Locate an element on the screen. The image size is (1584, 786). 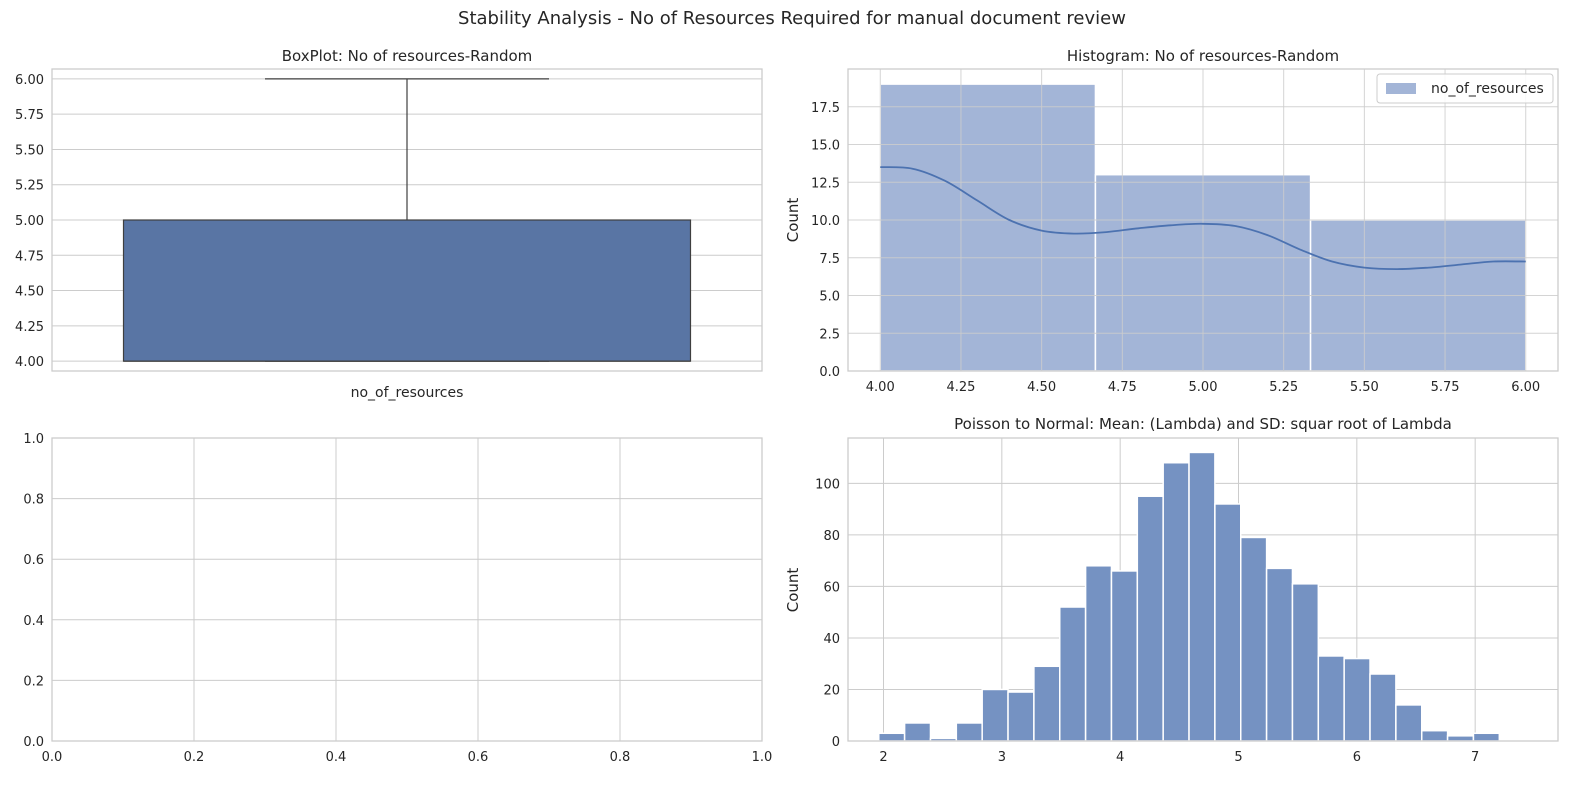
poisson-bars is located at coordinates (1189, 596).